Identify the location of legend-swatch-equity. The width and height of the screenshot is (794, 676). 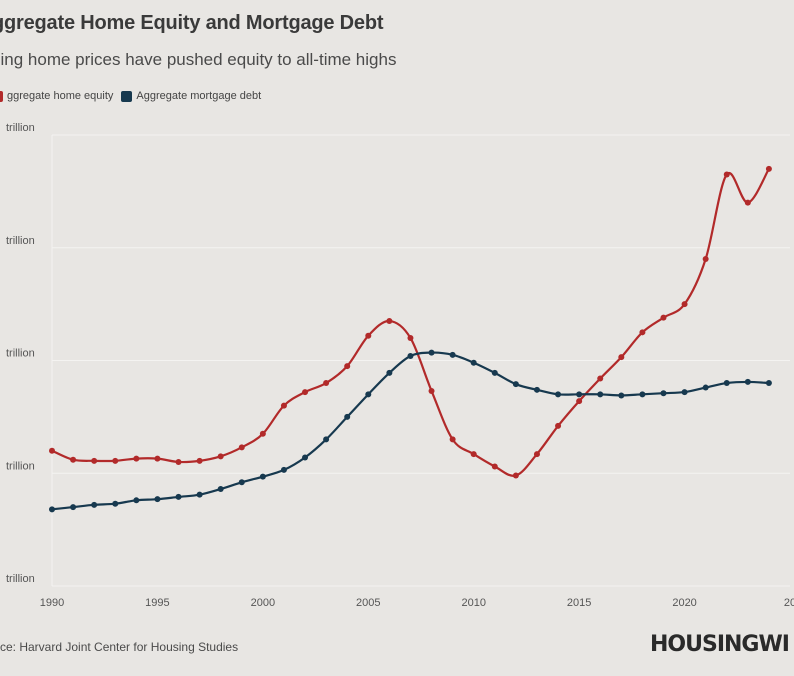
(1, 96).